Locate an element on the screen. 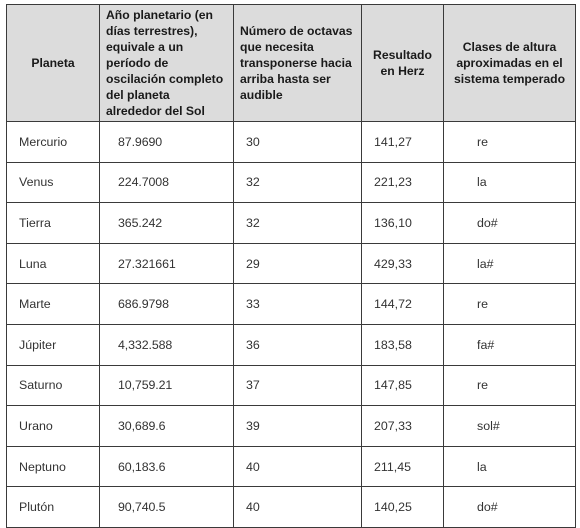  cell-octavas: 37 is located at coordinates (297, 385).